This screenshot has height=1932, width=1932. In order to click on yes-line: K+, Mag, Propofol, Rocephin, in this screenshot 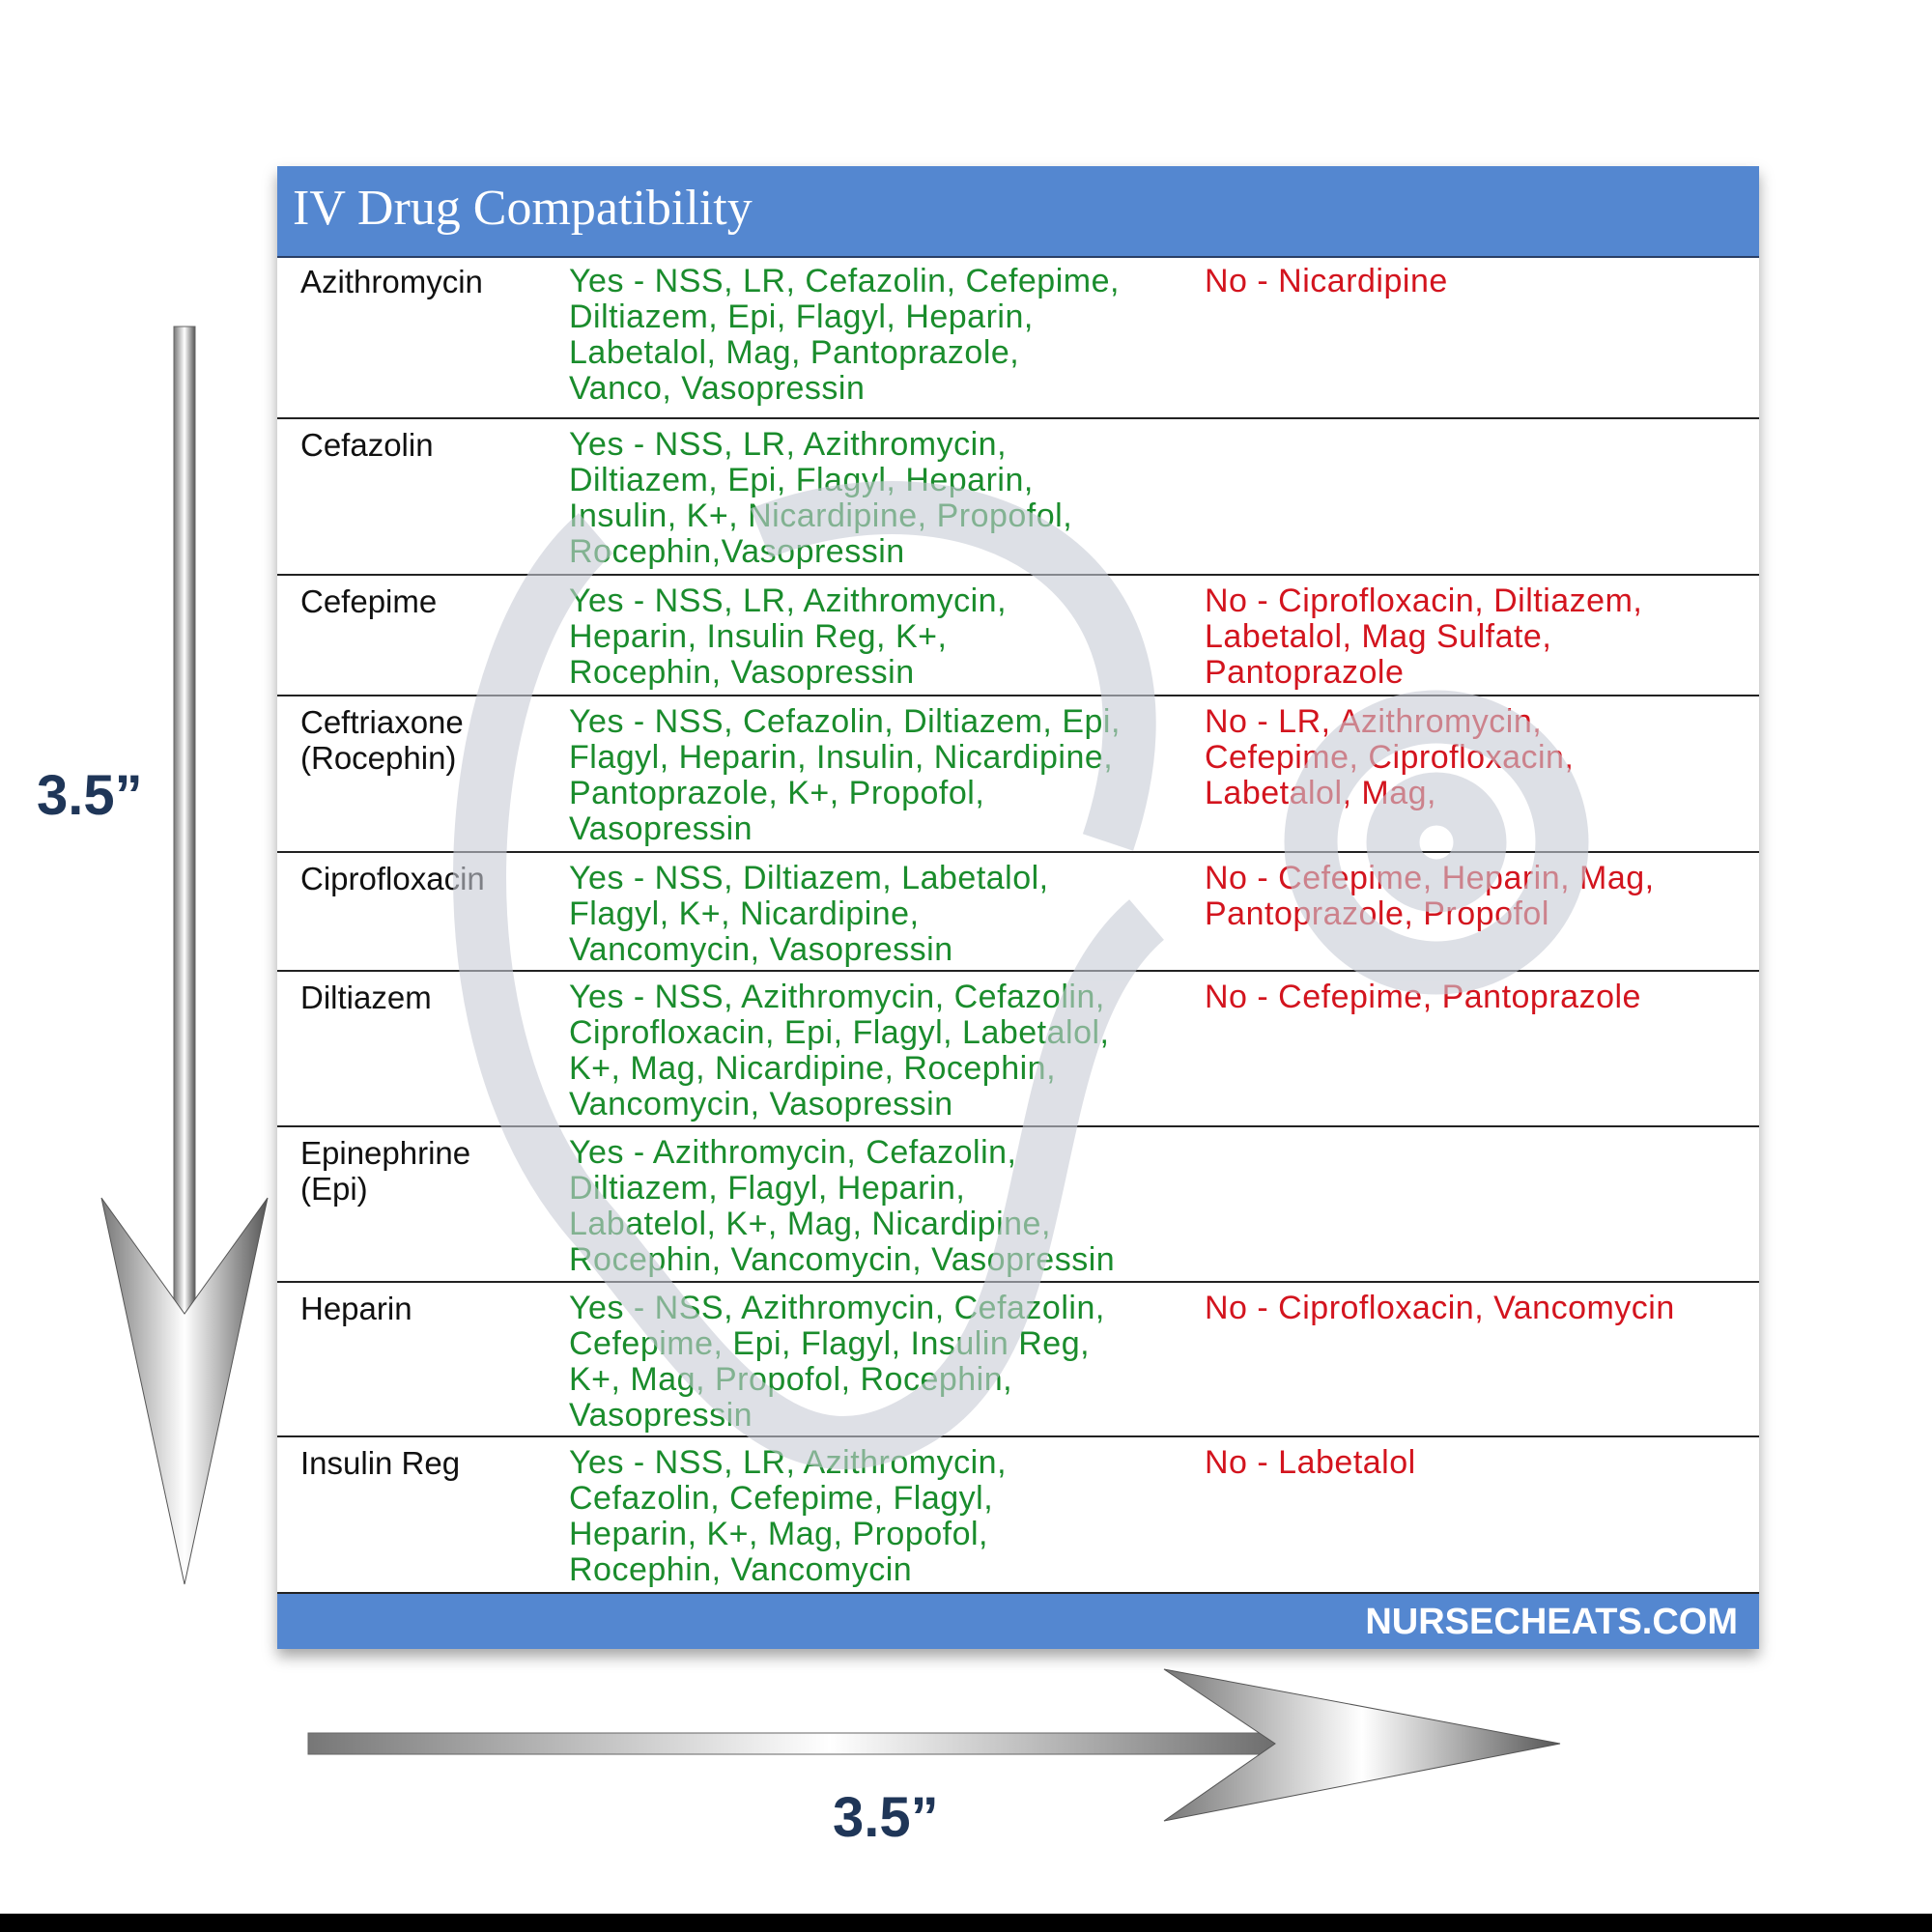, I will do `click(791, 1379)`.